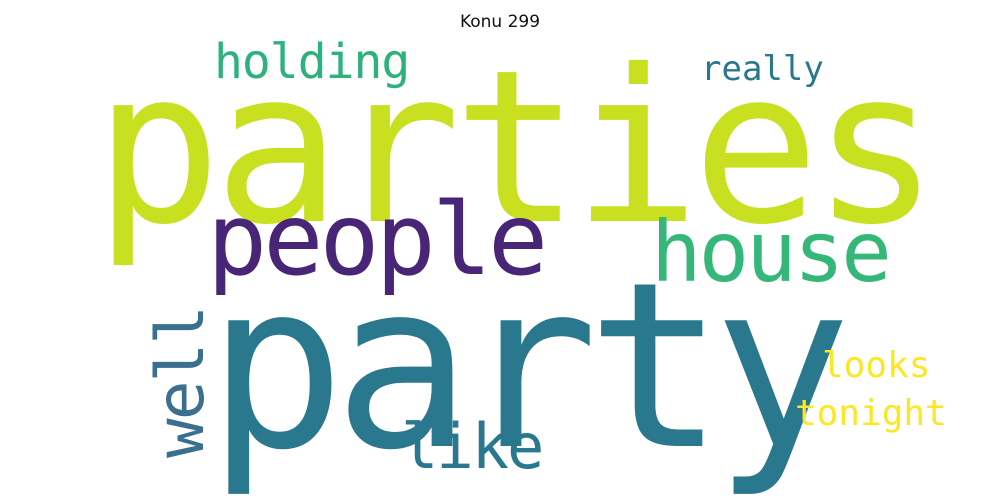 The width and height of the screenshot is (1000, 501). Describe the element at coordinates (876, 365) in the screenshot. I see `word-looks: looks` at that location.